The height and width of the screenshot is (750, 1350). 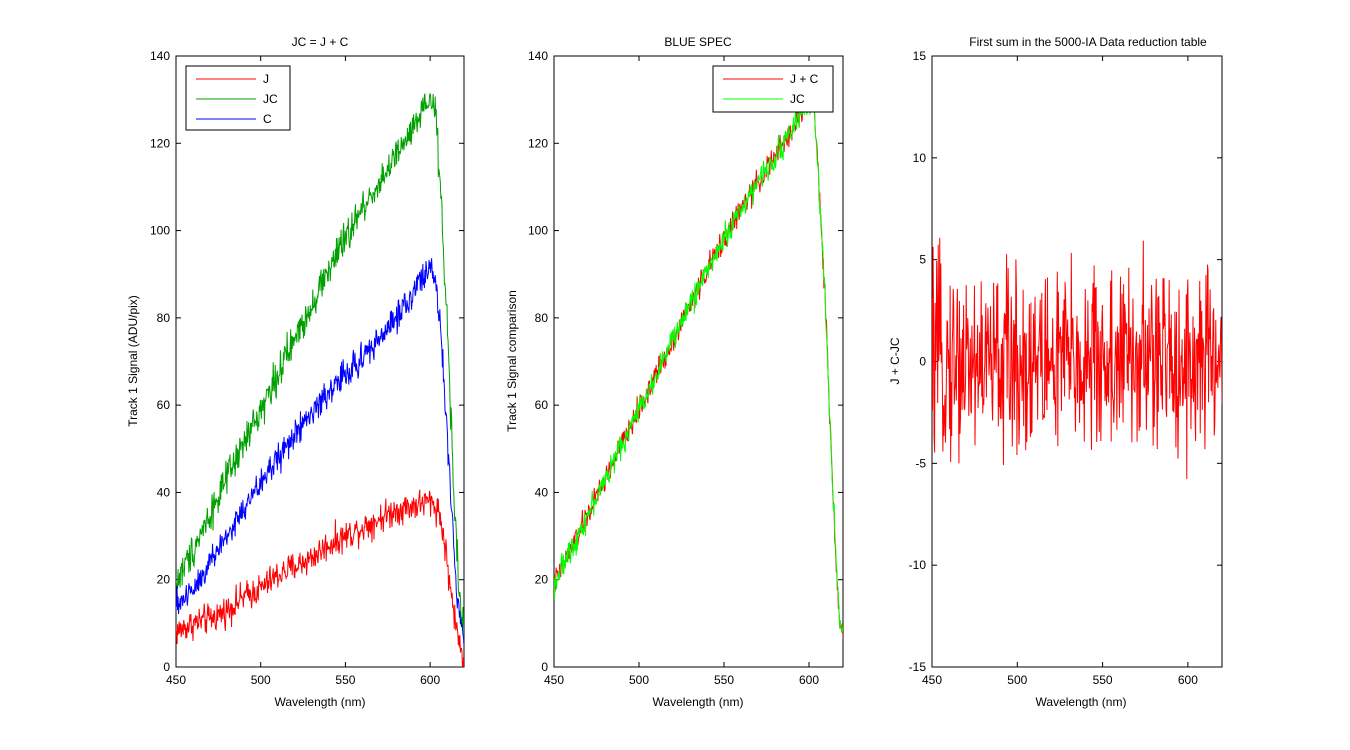 What do you see at coordinates (133, 361) in the screenshot?
I see `y-axis-label: Track 1 Signal (ADU/pix)` at bounding box center [133, 361].